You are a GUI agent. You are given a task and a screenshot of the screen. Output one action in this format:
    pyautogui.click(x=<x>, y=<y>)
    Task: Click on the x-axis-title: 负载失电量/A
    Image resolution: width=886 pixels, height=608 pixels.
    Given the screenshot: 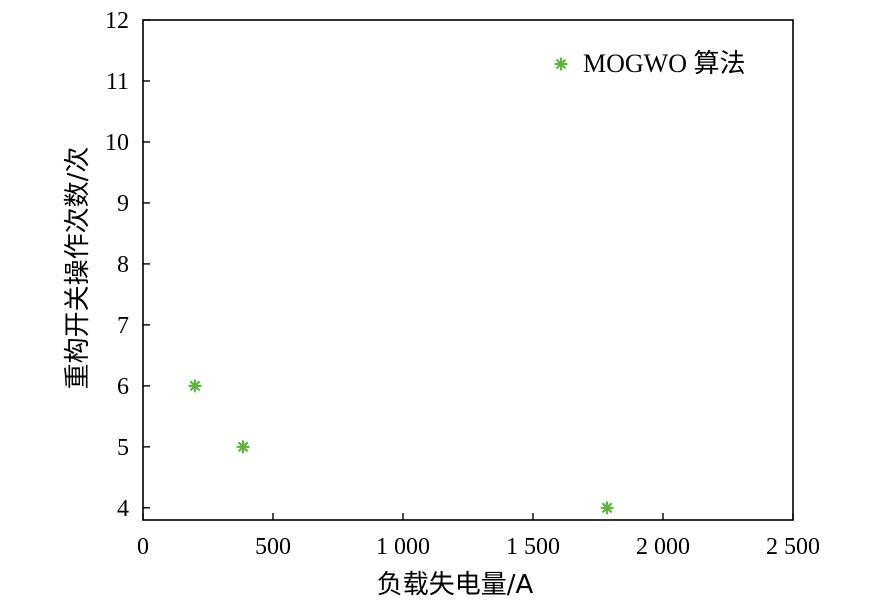 What is the action you would take?
    pyautogui.click(x=455, y=585)
    